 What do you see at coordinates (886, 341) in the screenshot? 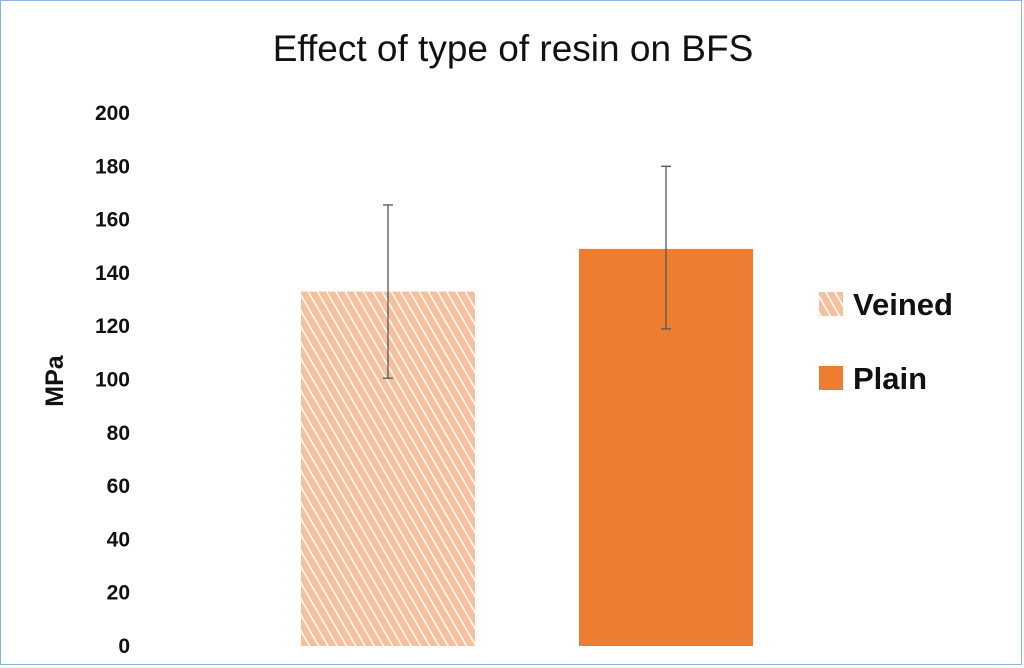
I see `legend: Veined Plain` at bounding box center [886, 341].